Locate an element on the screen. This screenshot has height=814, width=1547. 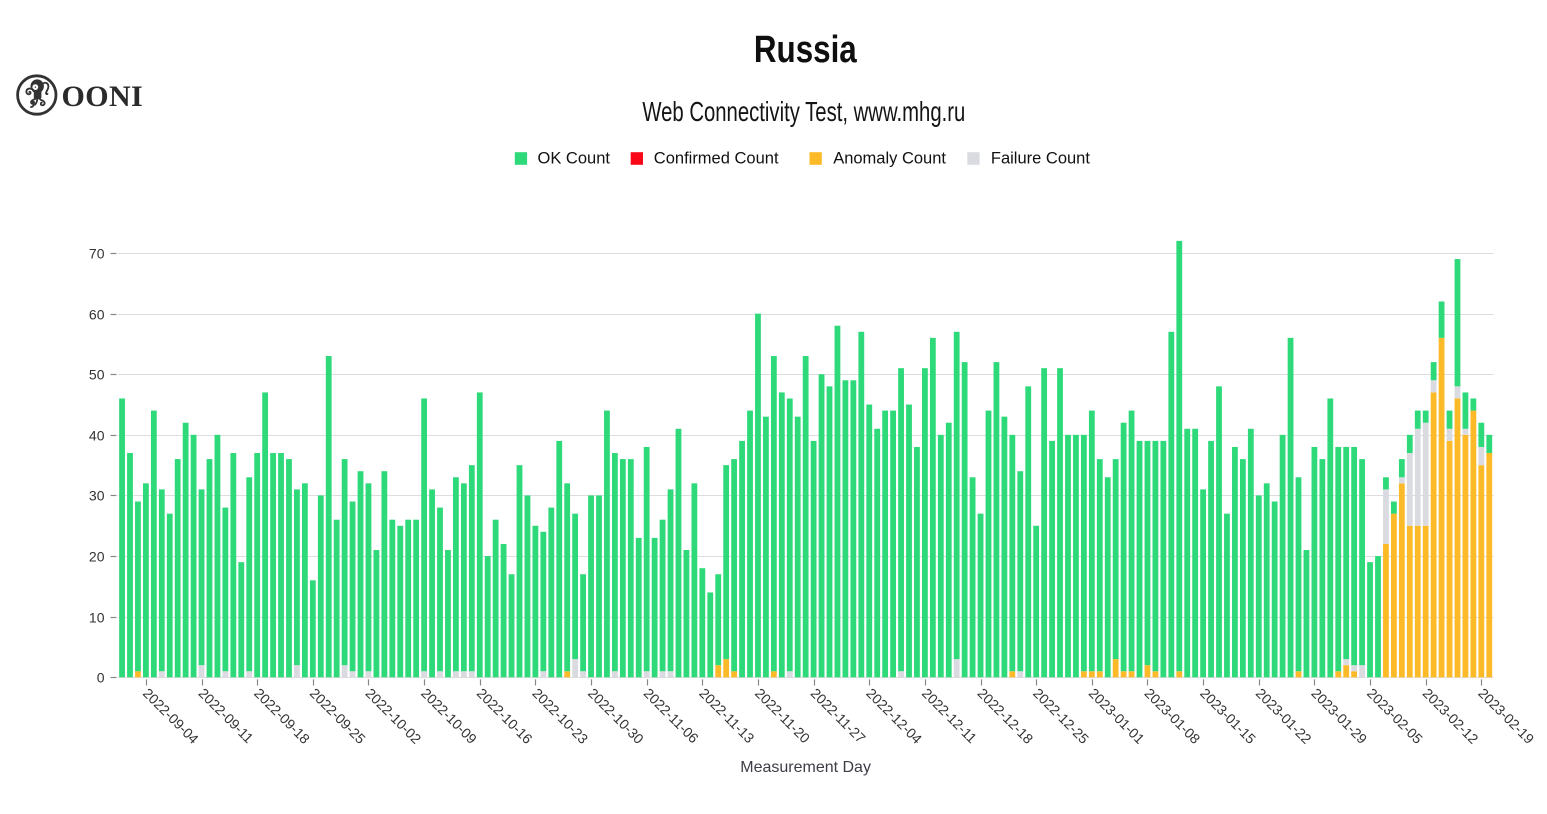
svg-text: 2023-01-22 is located at coordinates (1284, 716).